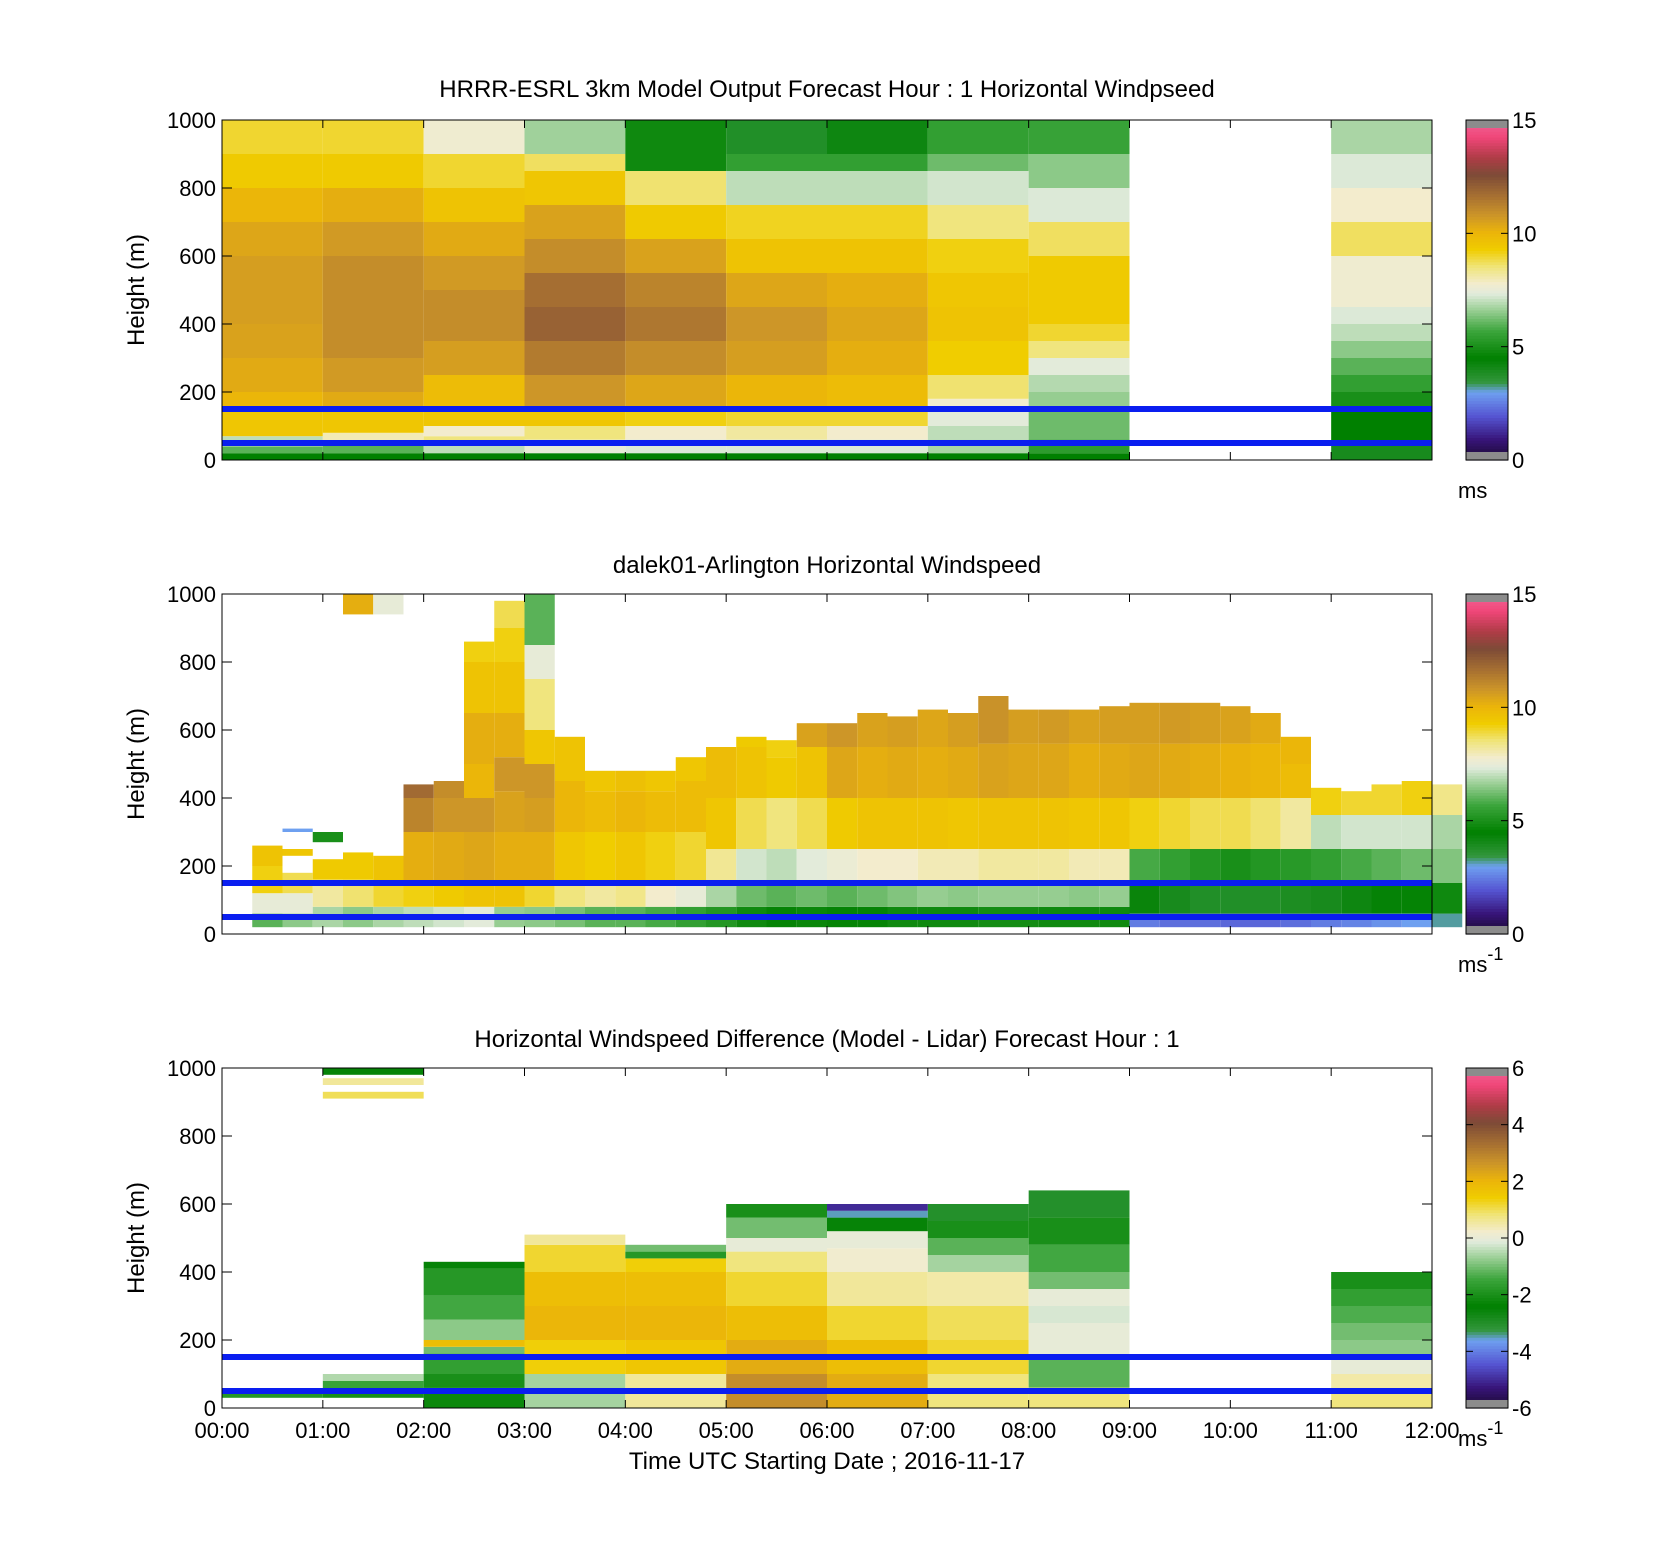  Describe the element at coordinates (197, 324) in the screenshot. I see `y-tick-label: 400` at that location.